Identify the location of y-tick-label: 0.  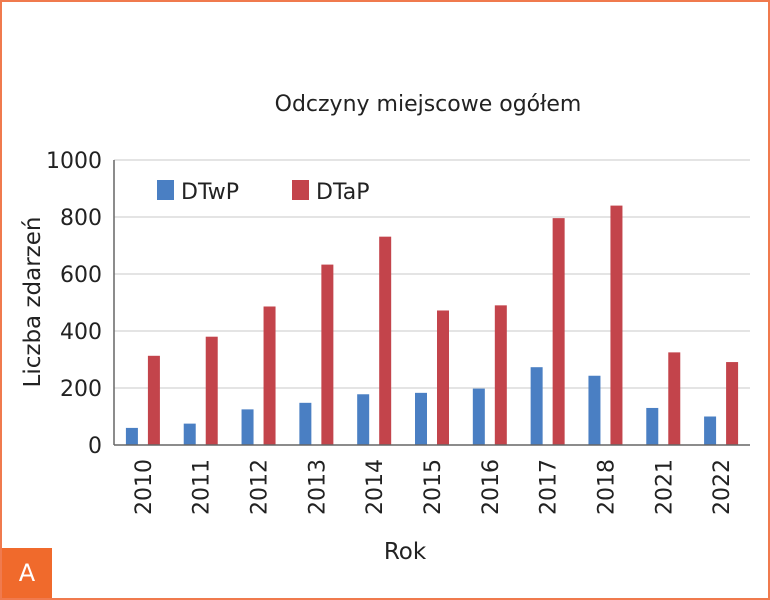
(95, 446).